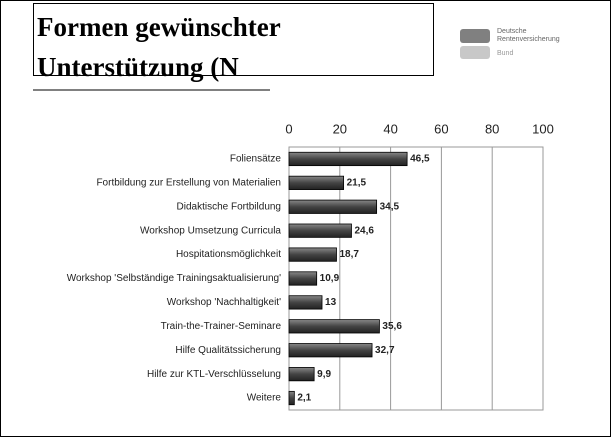 This screenshot has width=611, height=437. Describe the element at coordinates (330, 278) in the screenshot. I see `data-label: 10,9` at that location.